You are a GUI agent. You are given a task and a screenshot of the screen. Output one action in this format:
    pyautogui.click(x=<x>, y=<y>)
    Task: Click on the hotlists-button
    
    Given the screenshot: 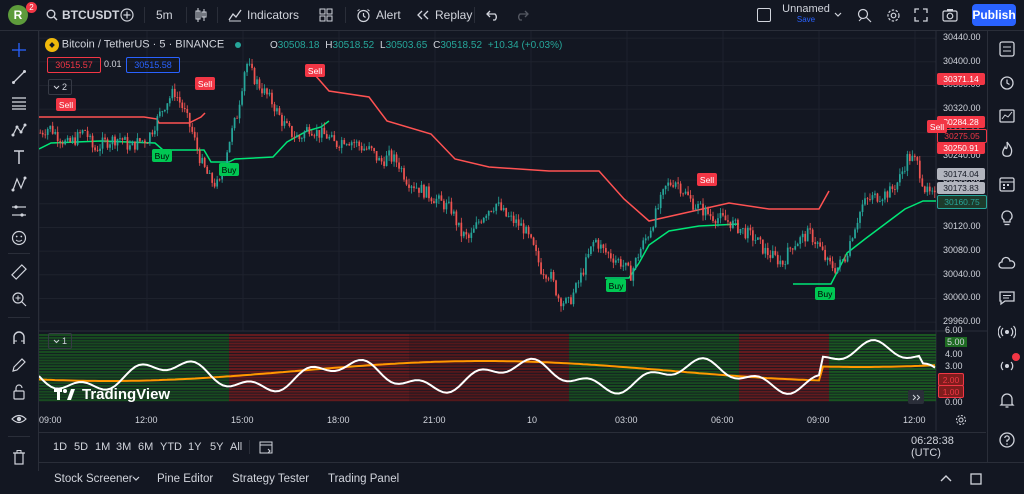 What is the action you would take?
    pyautogui.click(x=1007, y=150)
    